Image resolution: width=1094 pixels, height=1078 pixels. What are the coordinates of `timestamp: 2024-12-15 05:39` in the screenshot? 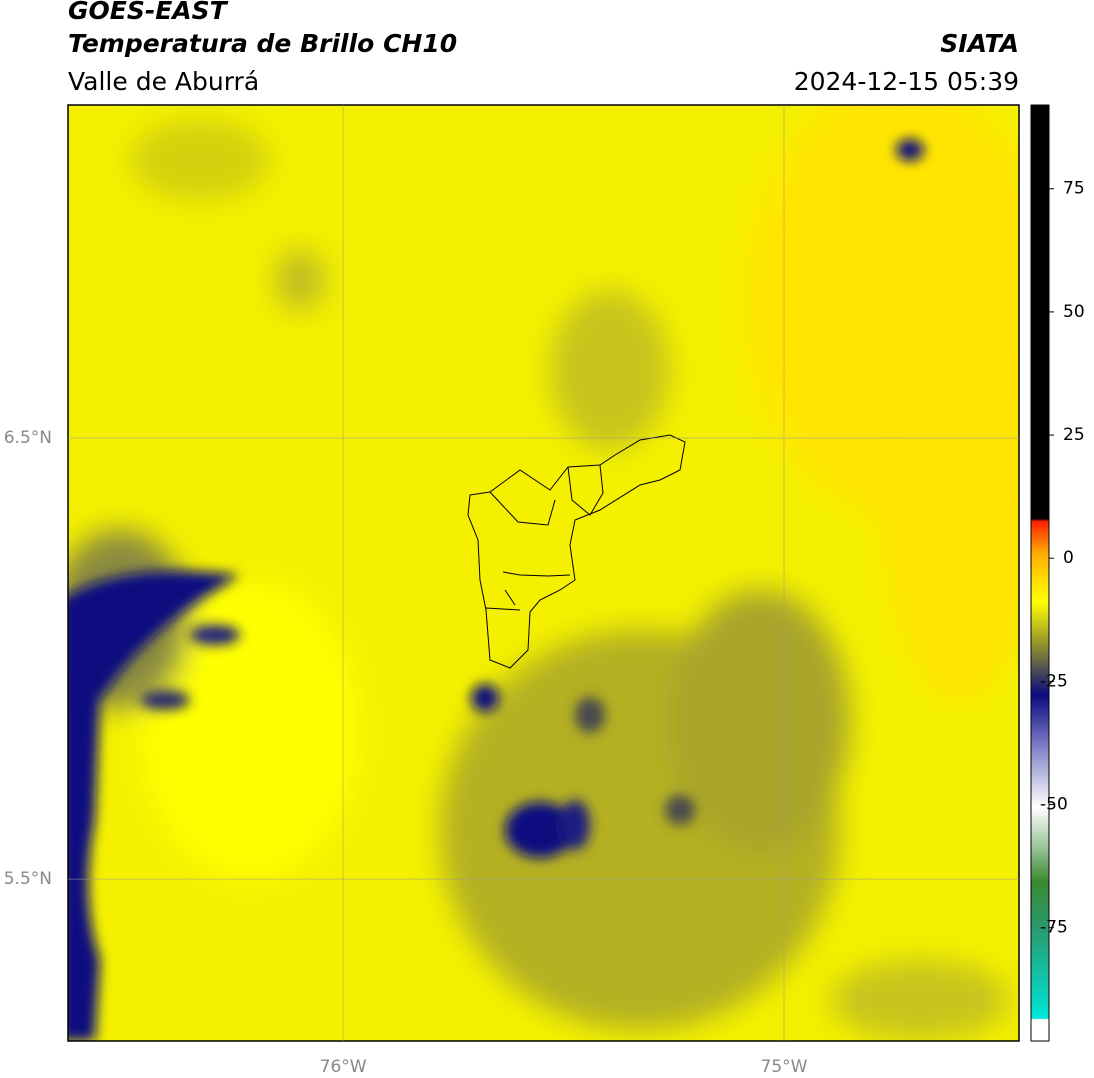 It's located at (906, 81).